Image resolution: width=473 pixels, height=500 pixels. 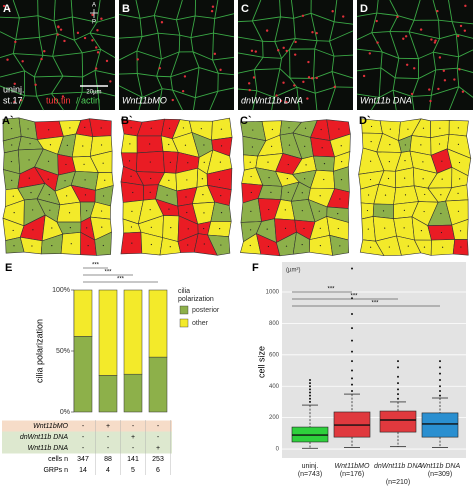 I want to click on table-row-label: Wnt11bMO, so click(x=50, y=426).